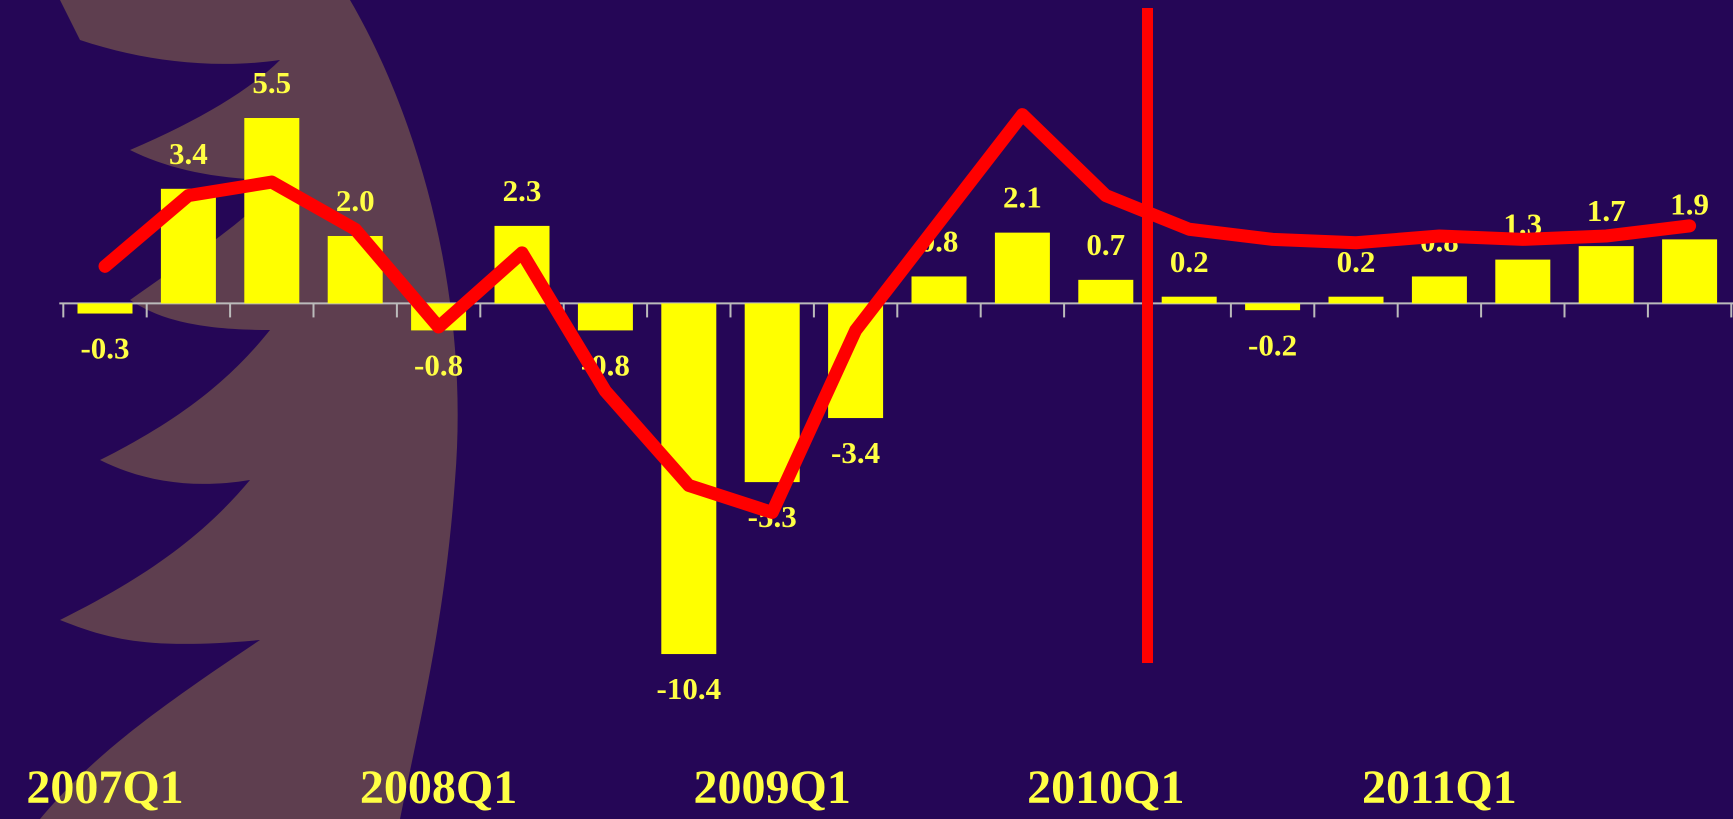 The width and height of the screenshot is (1733, 819). I want to click on value-label: 2.1, so click(1022, 197).